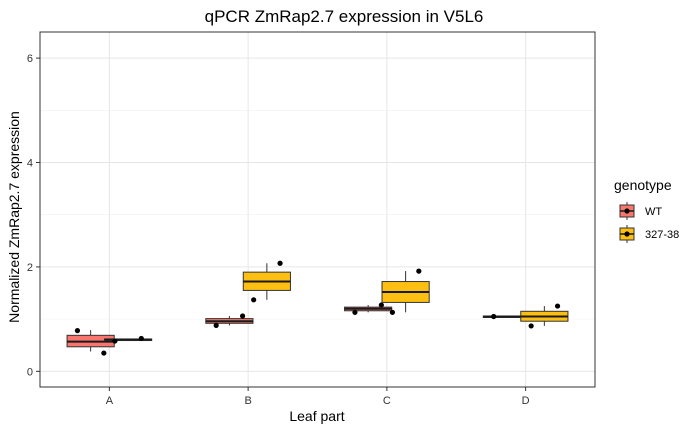 This screenshot has width=700, height=432. I want to click on y-tick-label: 4, so click(30, 164).